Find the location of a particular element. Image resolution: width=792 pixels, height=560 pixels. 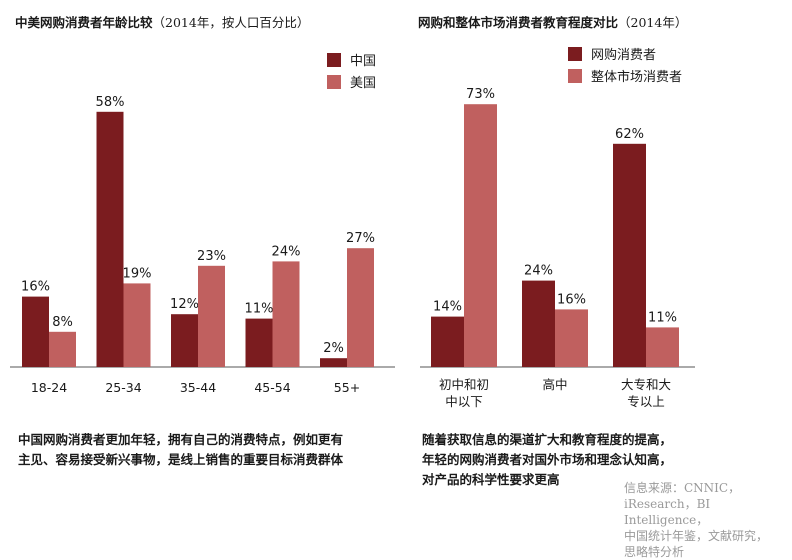

right-legend-item-online: 网购消费者 is located at coordinates (612, 53).